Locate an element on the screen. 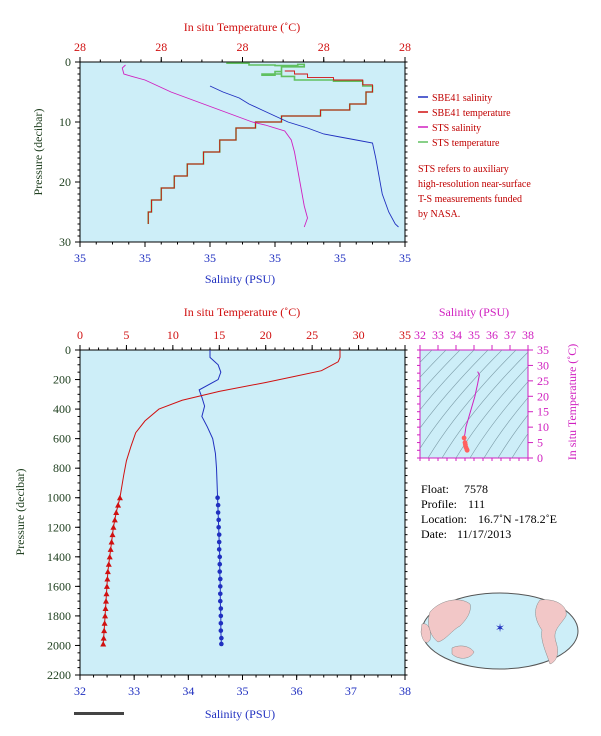 The height and width of the screenshot is (736, 601). top-chart-top-axis-label: In situ Temperature (˚C) is located at coordinates (242, 27).